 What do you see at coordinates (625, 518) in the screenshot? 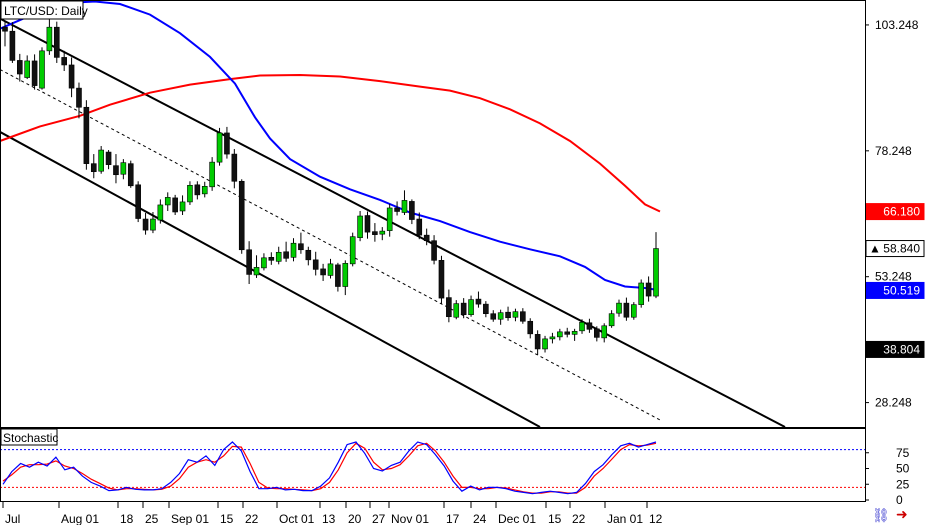
I see `date-tick-label: Jan 01` at bounding box center [625, 518].